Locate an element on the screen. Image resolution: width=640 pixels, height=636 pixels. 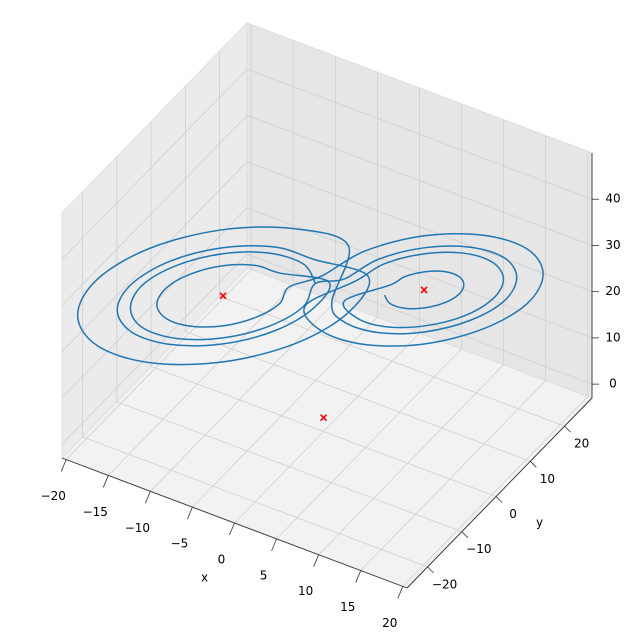
x-tick-label: −20 is located at coordinates (53, 496).